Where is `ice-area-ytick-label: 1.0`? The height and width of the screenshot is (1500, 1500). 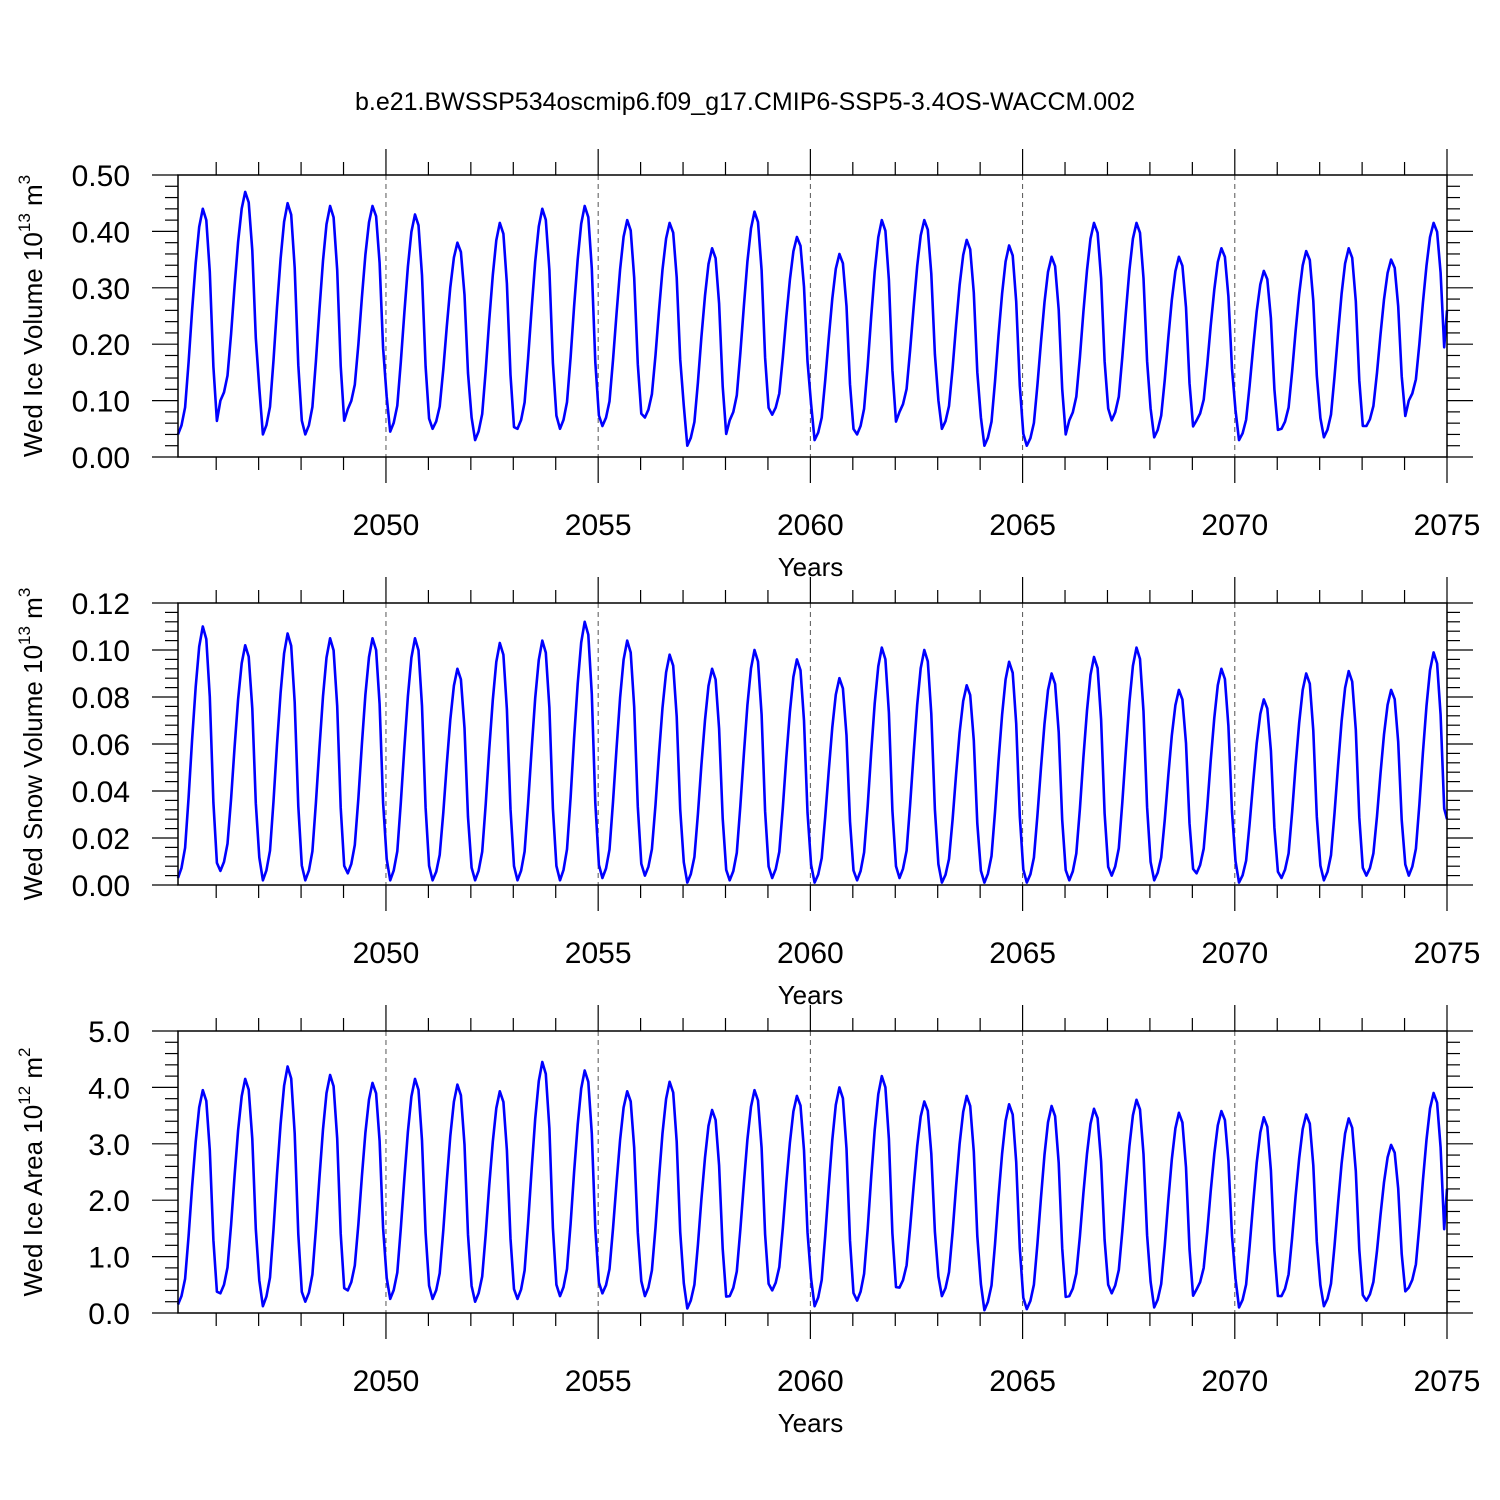 ice-area-ytick-label: 1.0 is located at coordinates (109, 1258).